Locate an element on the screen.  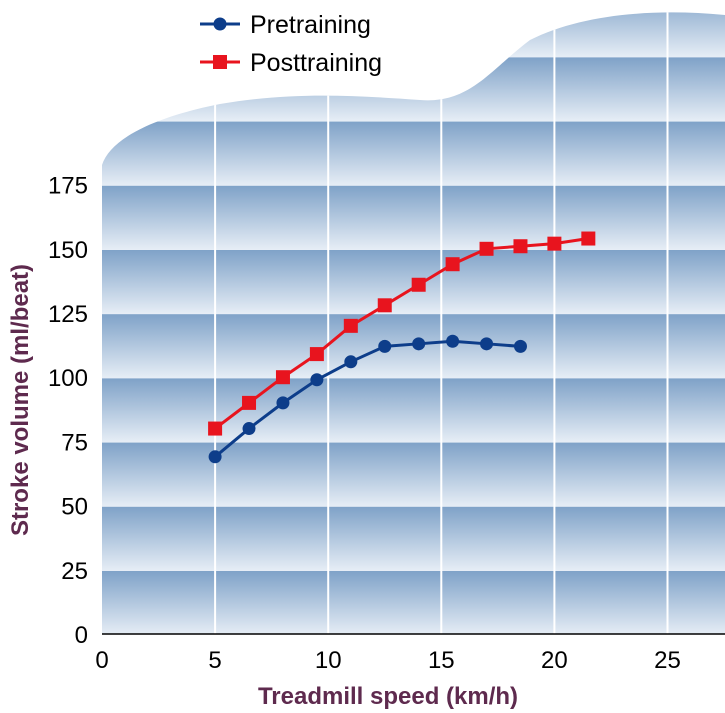
y-axis-title: Stroke volume (ml/beat) is located at coordinates (20, 400).